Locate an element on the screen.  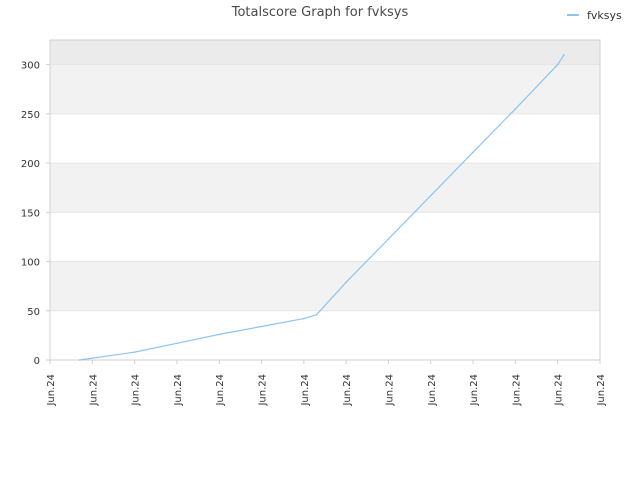
y-tick-label: 150 is located at coordinates (30, 213).